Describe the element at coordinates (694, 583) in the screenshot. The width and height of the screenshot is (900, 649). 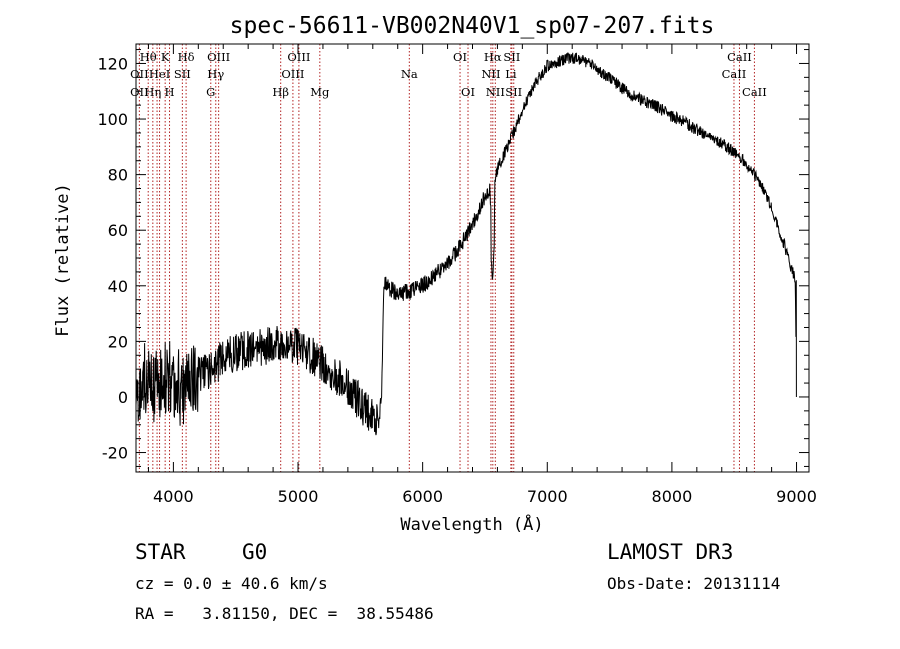
I see `obs-date: Obs-Date: 20131114` at that location.